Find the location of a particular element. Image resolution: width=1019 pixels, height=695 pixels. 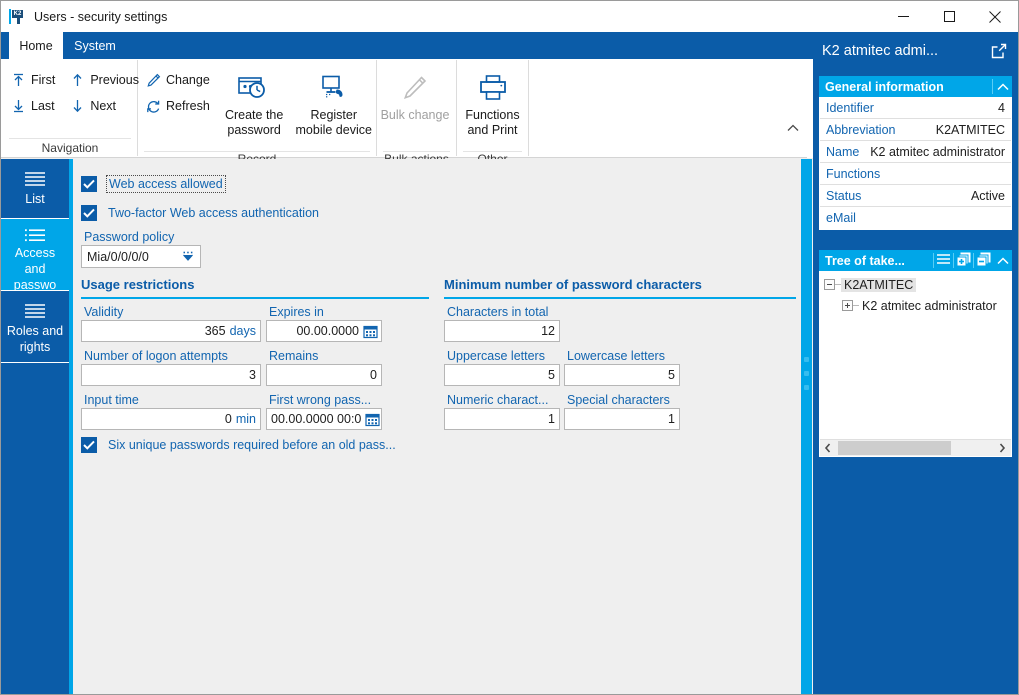

list-lines-icon is located at coordinates (943, 260).